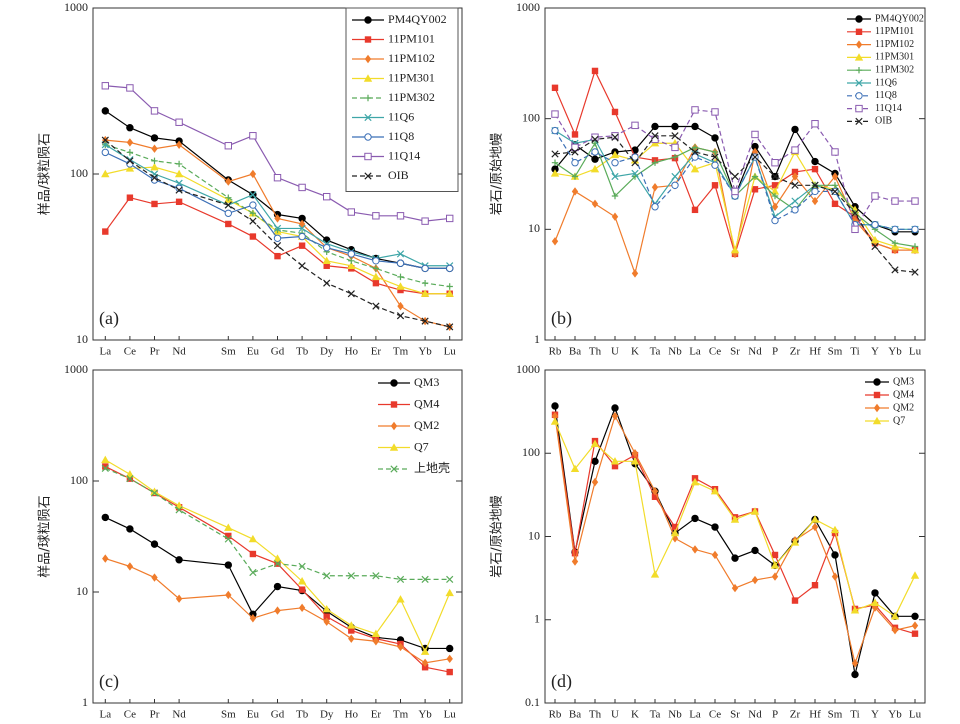  Describe the element at coordinates (425, 352) in the screenshot. I see `x-tick-label: Yb` at that location.